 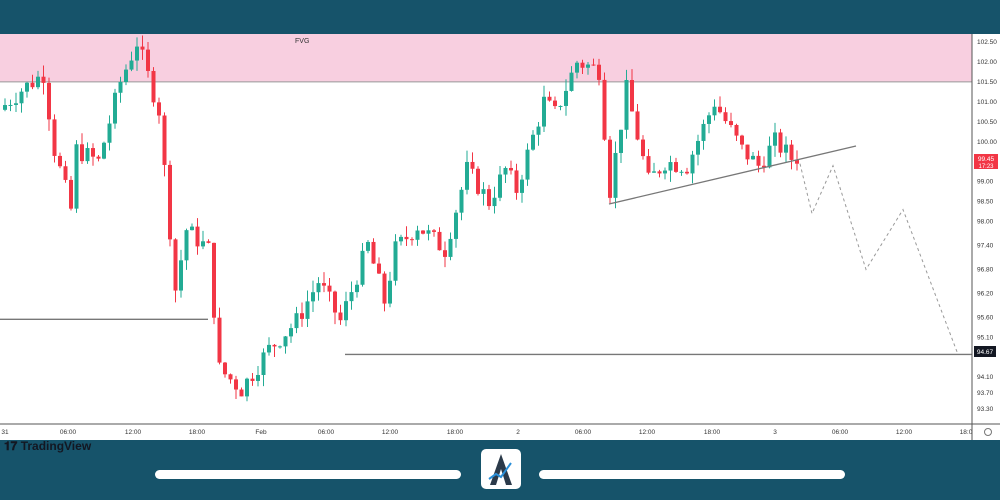 I want to click on settings-icon, so click(x=988, y=432).